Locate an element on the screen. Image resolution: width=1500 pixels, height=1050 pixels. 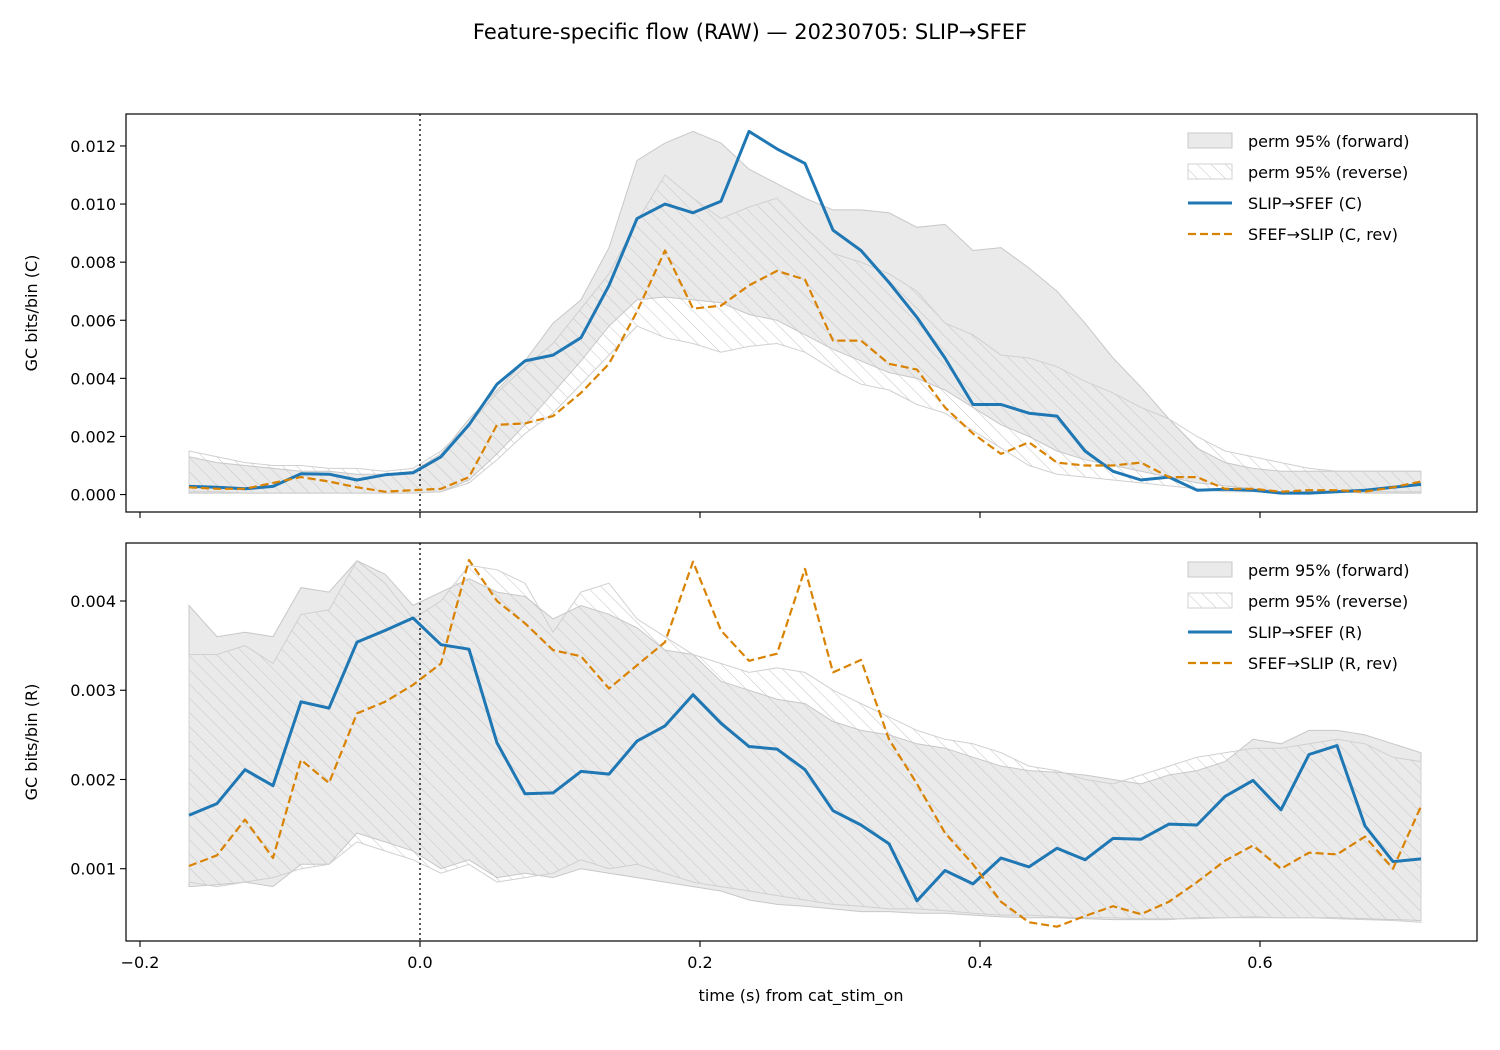
y-tick-label: 0.000 is located at coordinates (93, 495).